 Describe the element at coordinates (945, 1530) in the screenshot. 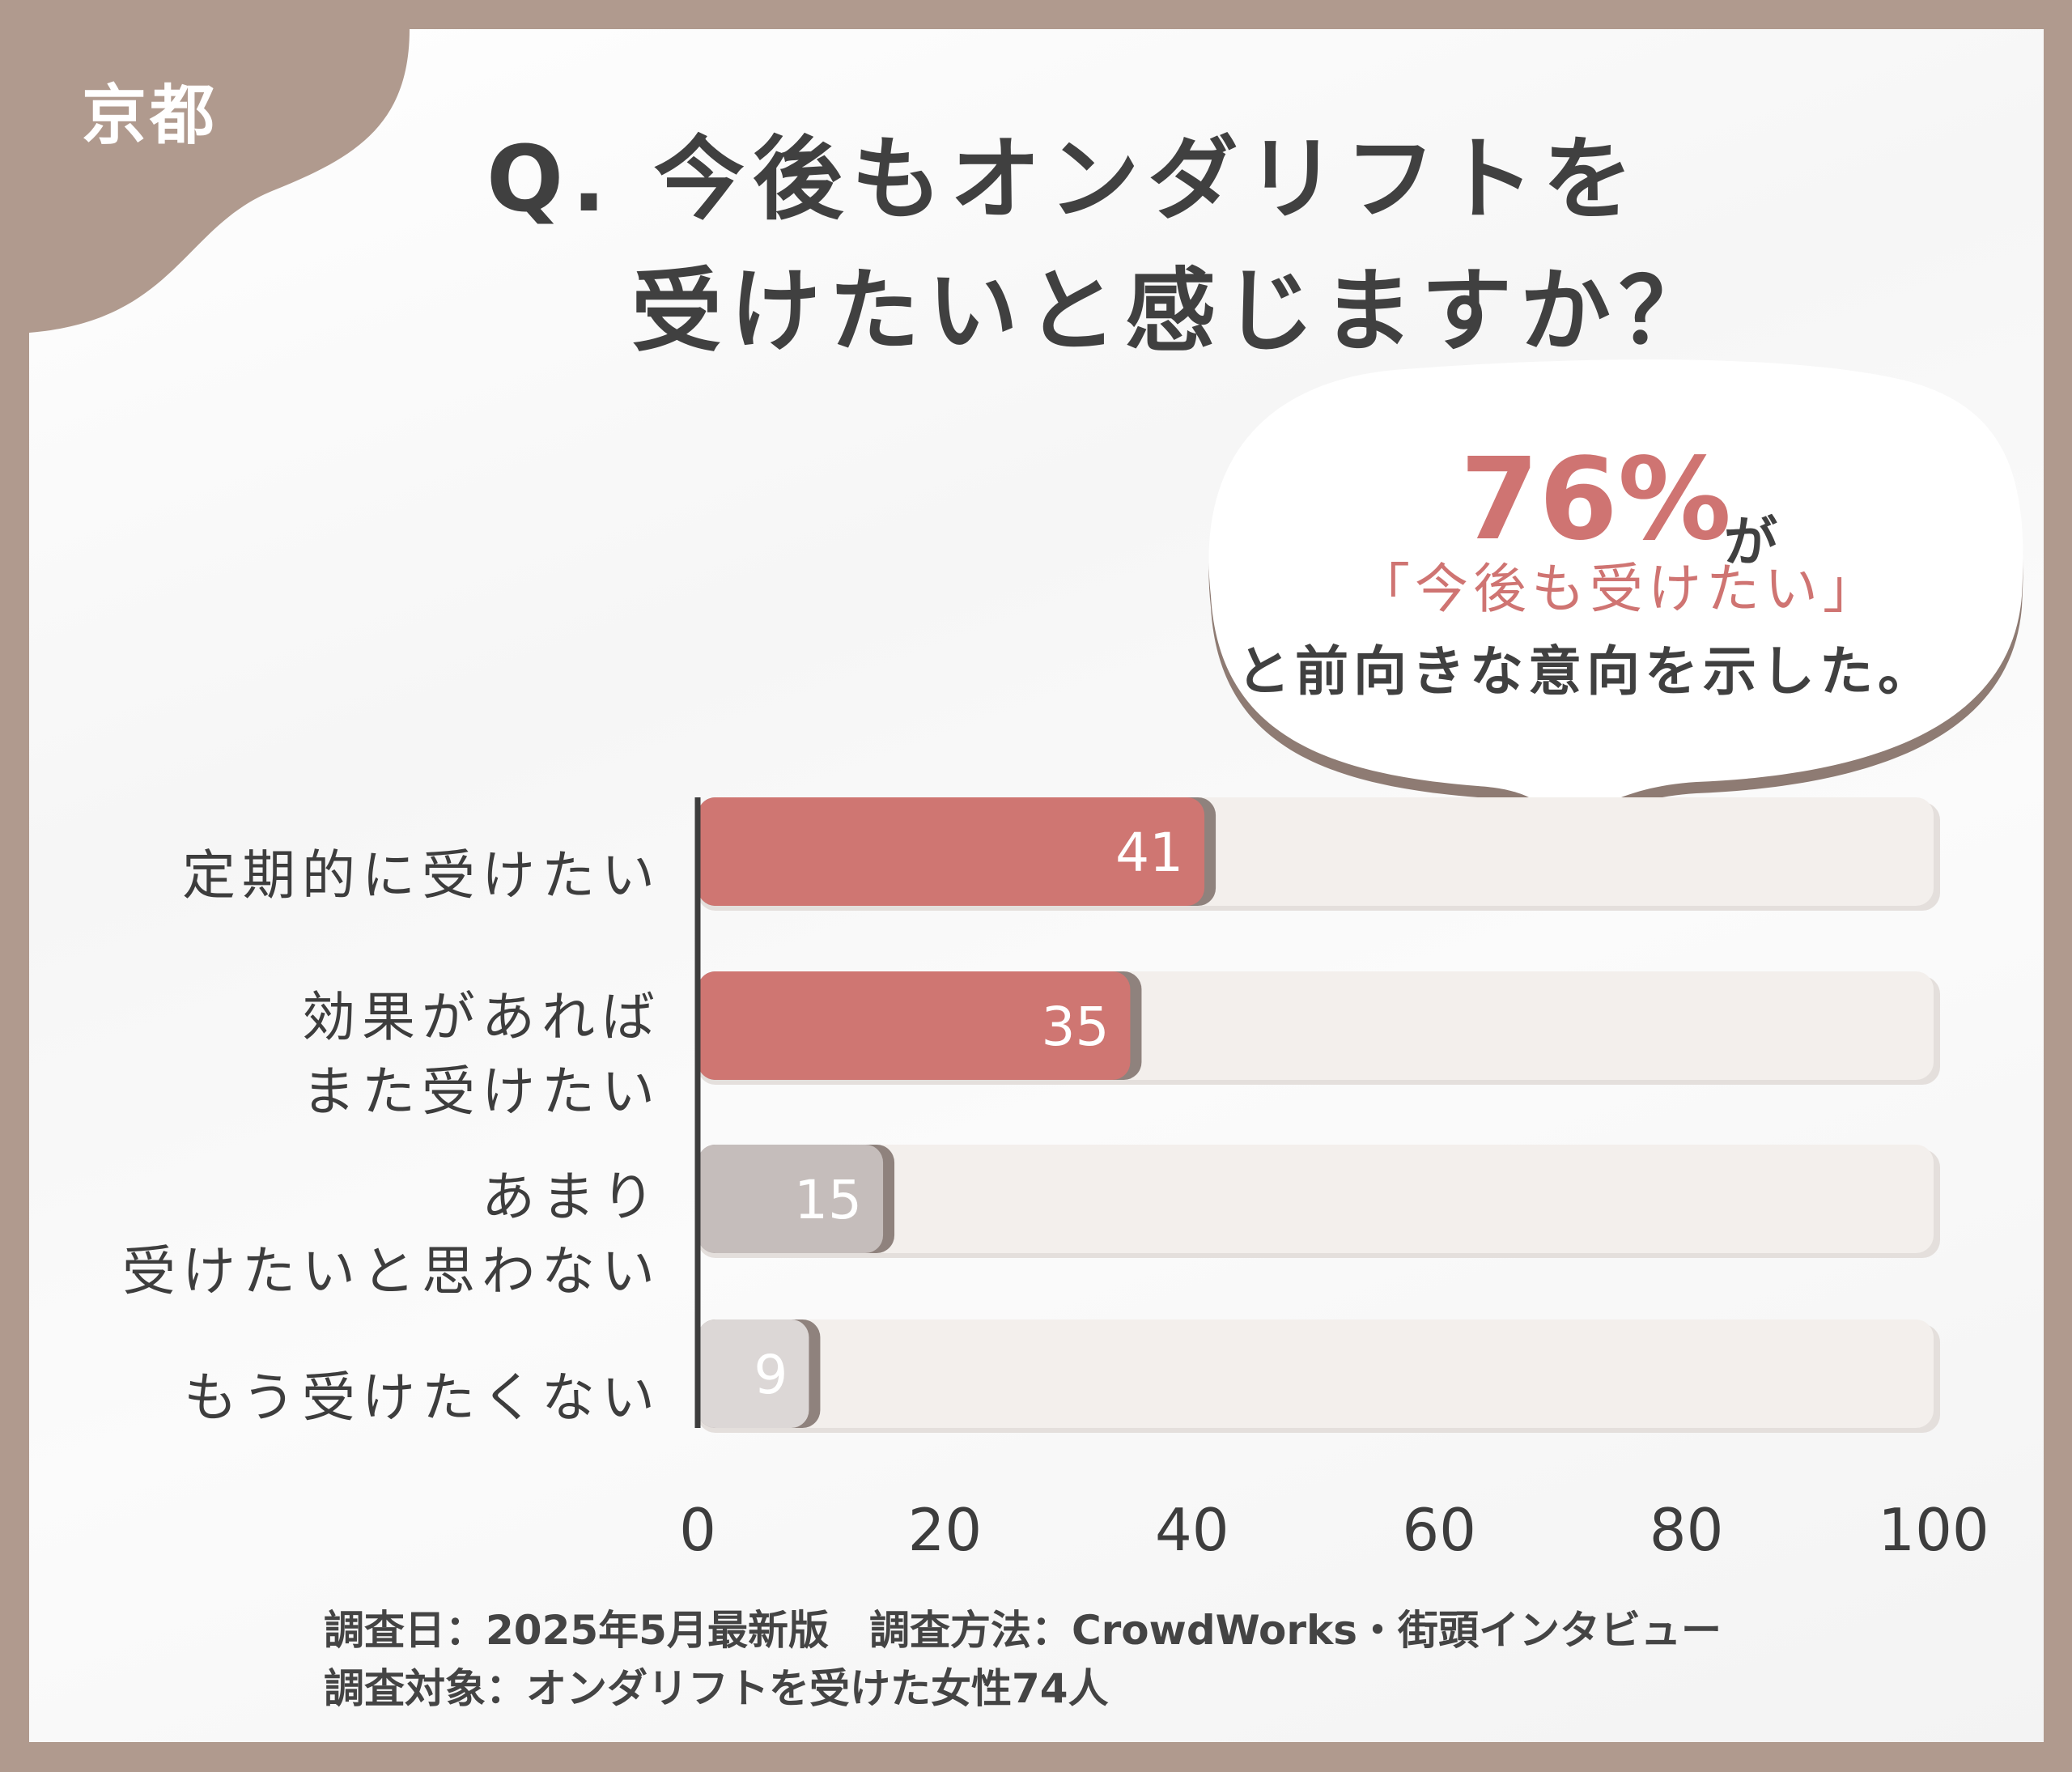

I see `x-tick-label: 20` at that location.